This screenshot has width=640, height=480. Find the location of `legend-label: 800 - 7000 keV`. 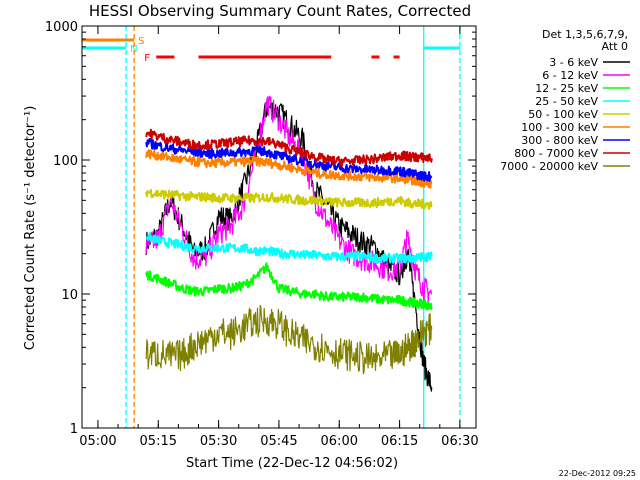

legend-label: 800 - 7000 keV is located at coordinates (556, 153).